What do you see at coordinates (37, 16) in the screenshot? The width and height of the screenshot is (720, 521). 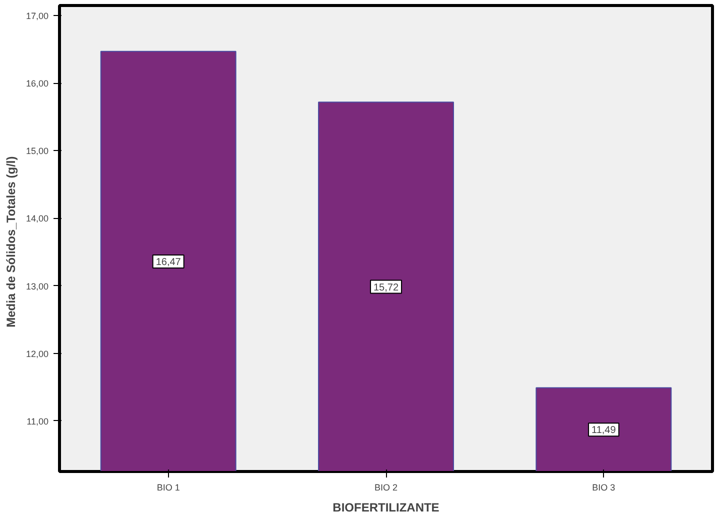 I see `y-tick-label: 17,00` at bounding box center [37, 16].